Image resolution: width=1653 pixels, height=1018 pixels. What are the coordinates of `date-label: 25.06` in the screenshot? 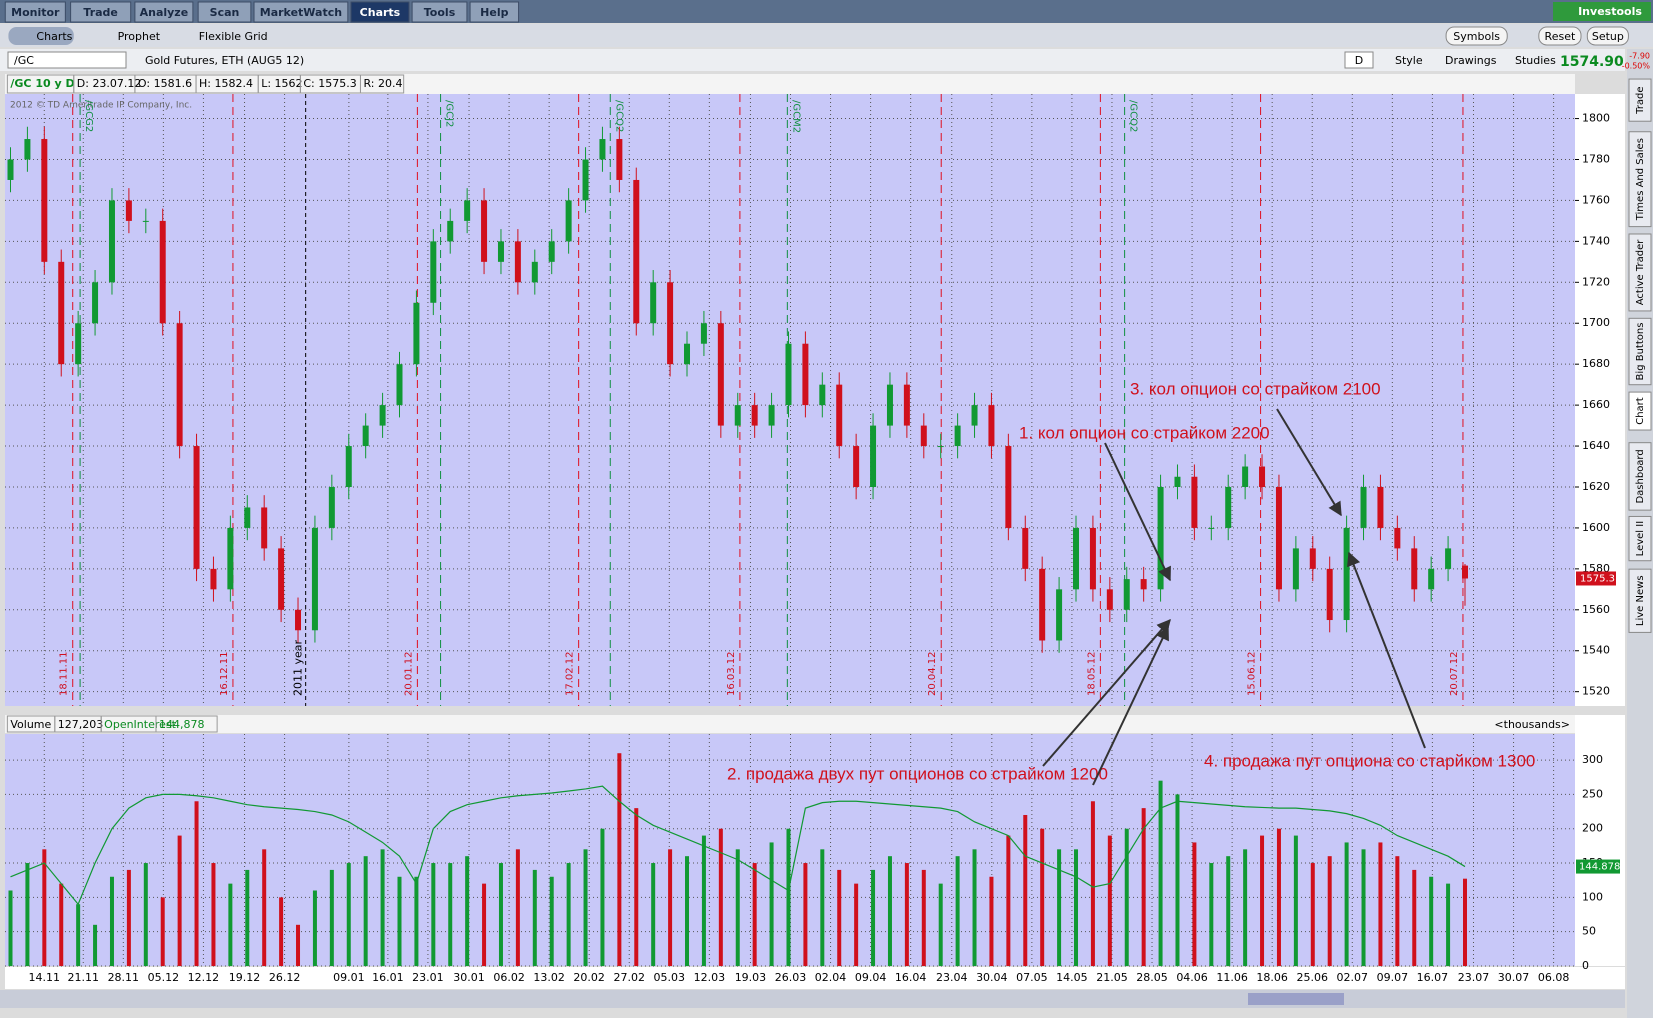 It's located at (1312, 977).